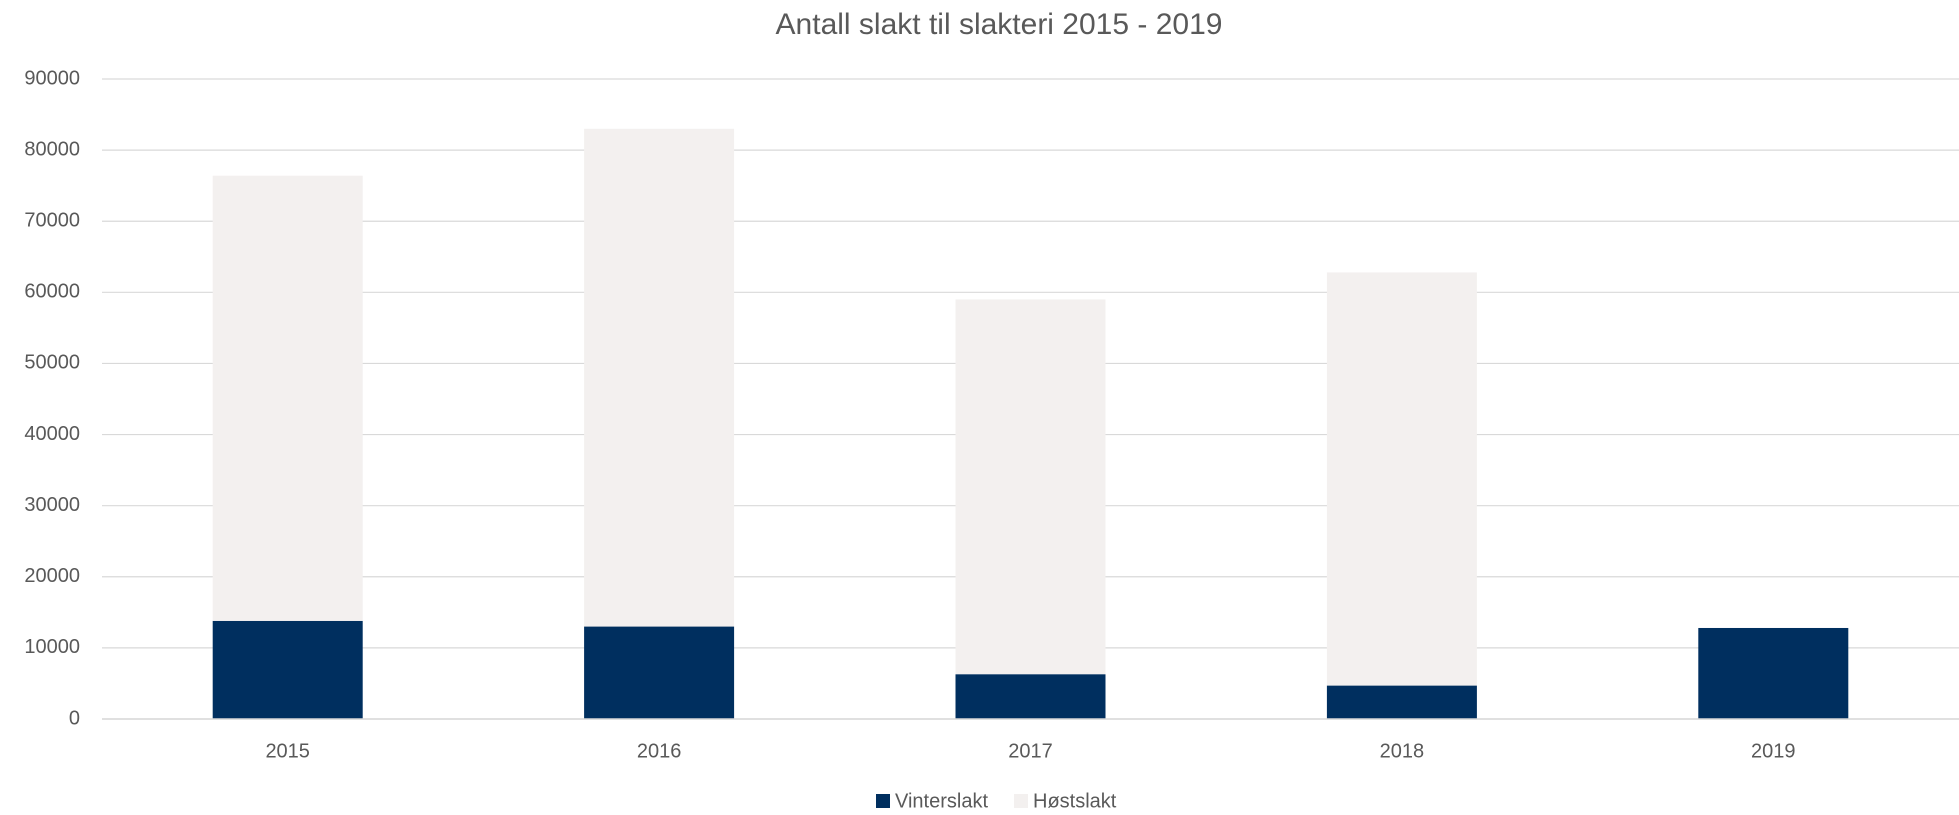  What do you see at coordinates (52, 576) in the screenshot?
I see `y-tick-label: 20000` at bounding box center [52, 576].